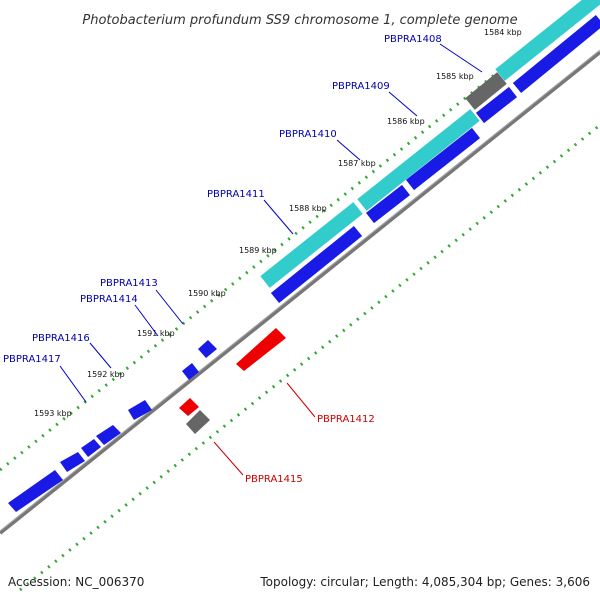 This screenshot has width=600, height=600. What do you see at coordinates (76, 582) in the screenshot?
I see `accession-text: Accession: NC_006370` at bounding box center [76, 582].